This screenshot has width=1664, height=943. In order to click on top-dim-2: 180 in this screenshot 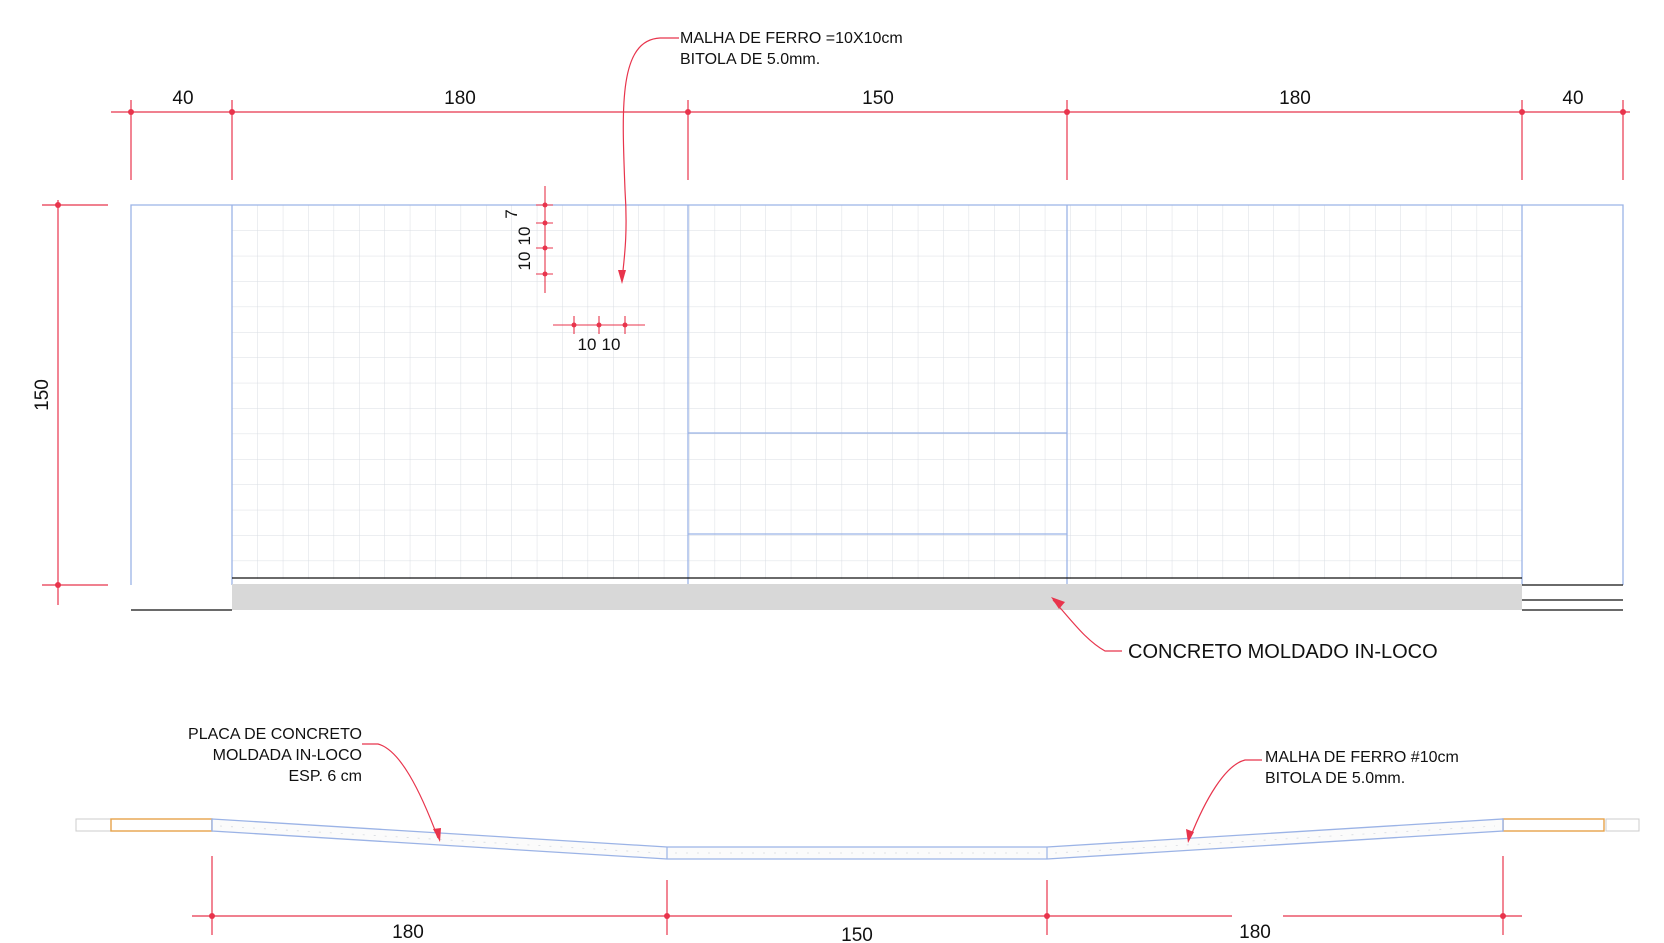, I will do `click(460, 98)`.